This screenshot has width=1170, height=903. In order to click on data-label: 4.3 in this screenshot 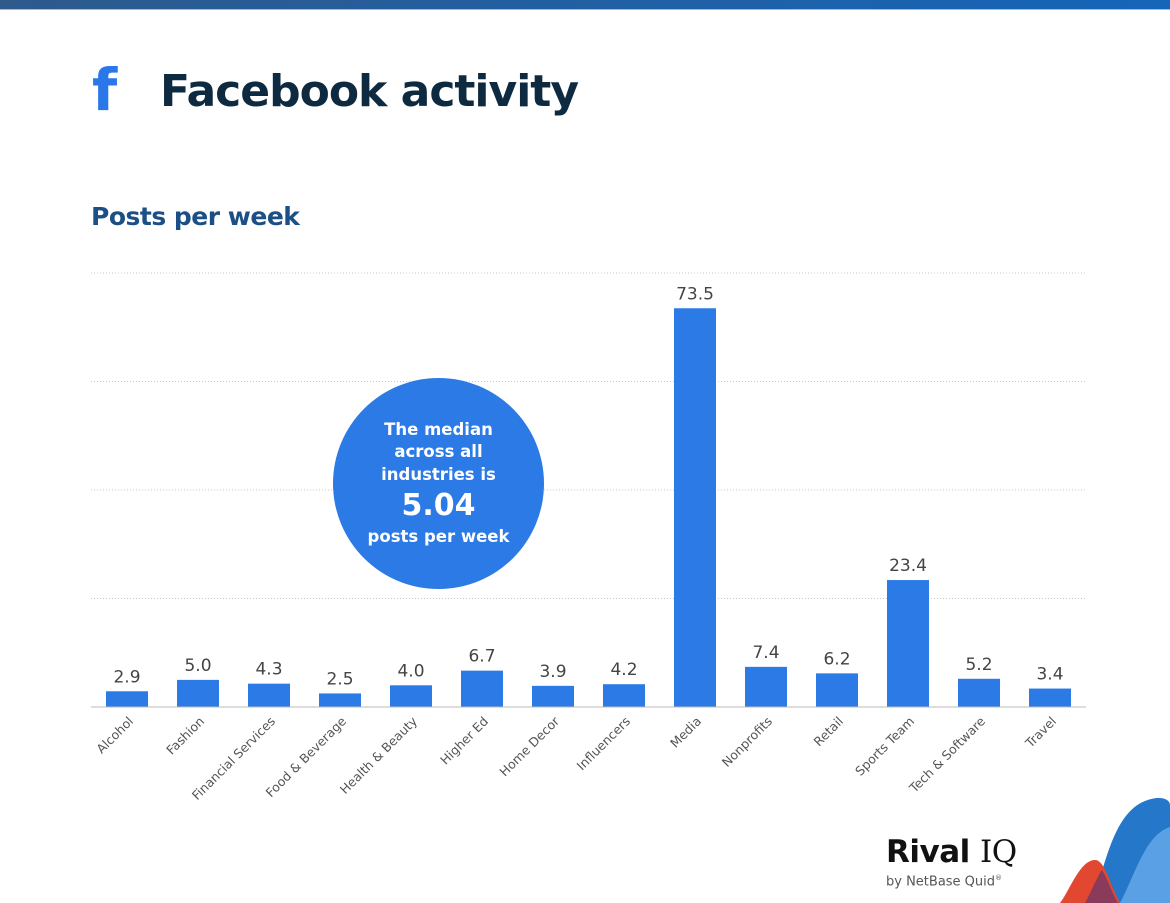, I will do `click(268, 670)`.